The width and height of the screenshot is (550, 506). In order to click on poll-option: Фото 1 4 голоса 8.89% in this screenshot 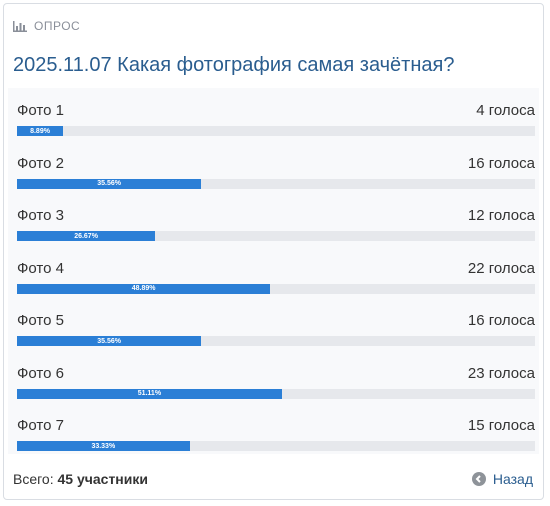, I will do `click(274, 122)`.